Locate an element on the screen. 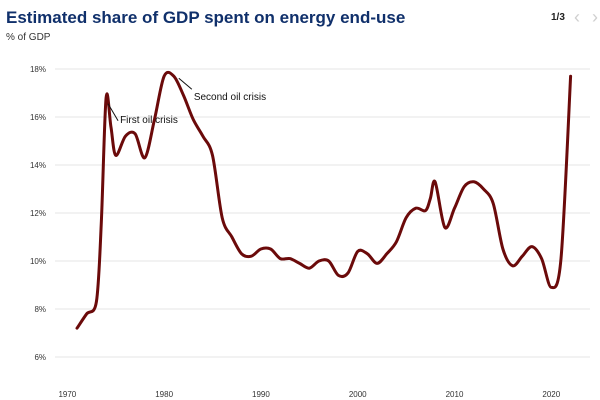 The width and height of the screenshot is (600, 400). x-tick-label: 1970 is located at coordinates (67, 394).